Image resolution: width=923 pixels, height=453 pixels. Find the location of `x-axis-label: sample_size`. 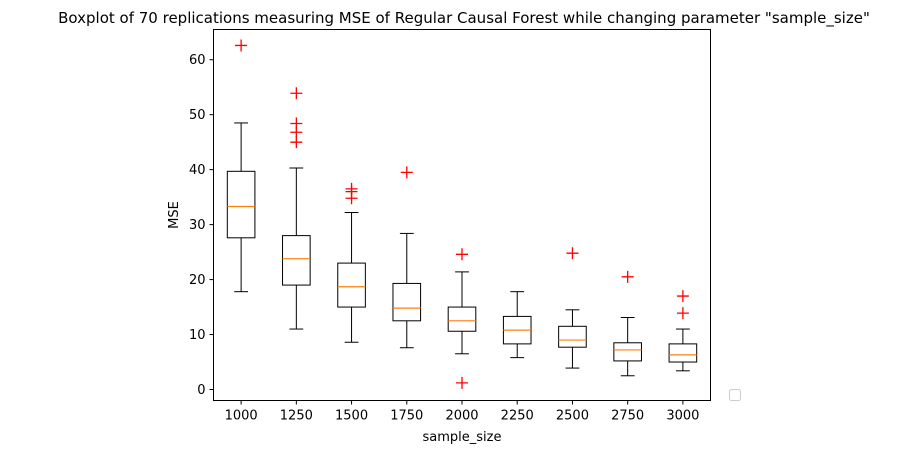

x-axis-label: sample_size is located at coordinates (462, 437).